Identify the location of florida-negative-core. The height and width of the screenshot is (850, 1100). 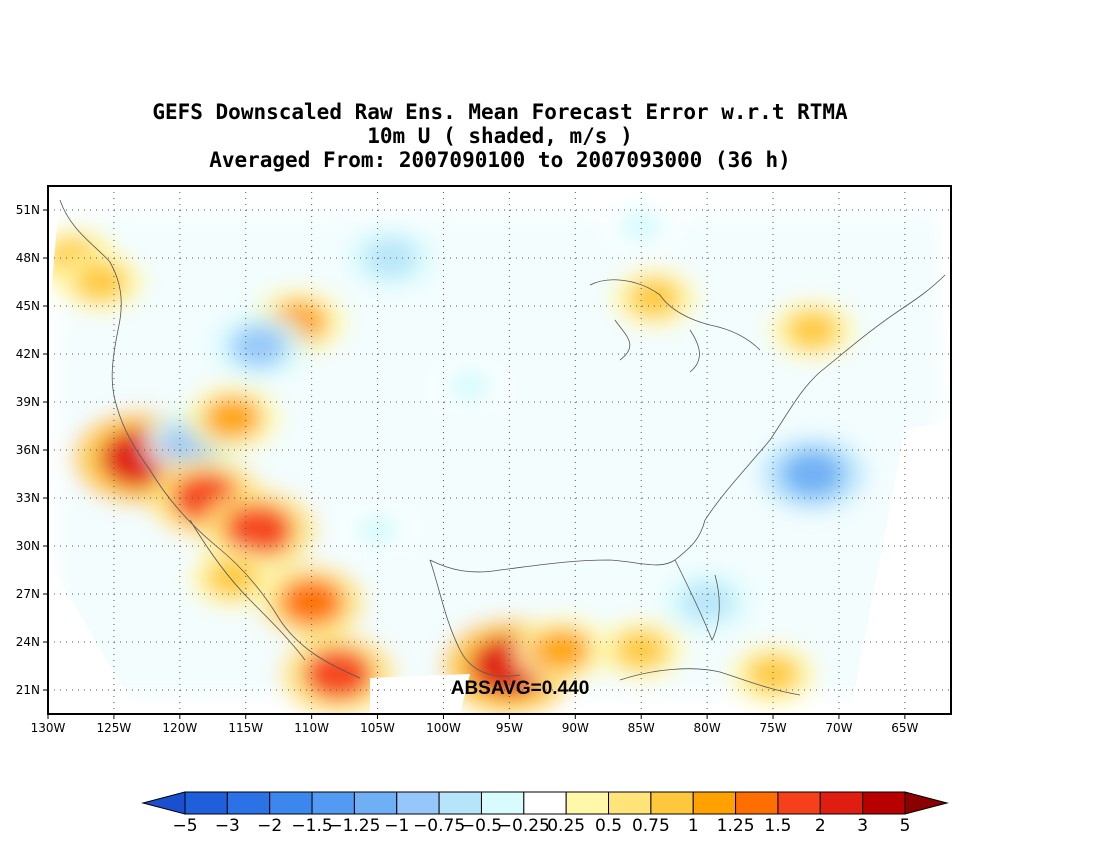
(707, 602).